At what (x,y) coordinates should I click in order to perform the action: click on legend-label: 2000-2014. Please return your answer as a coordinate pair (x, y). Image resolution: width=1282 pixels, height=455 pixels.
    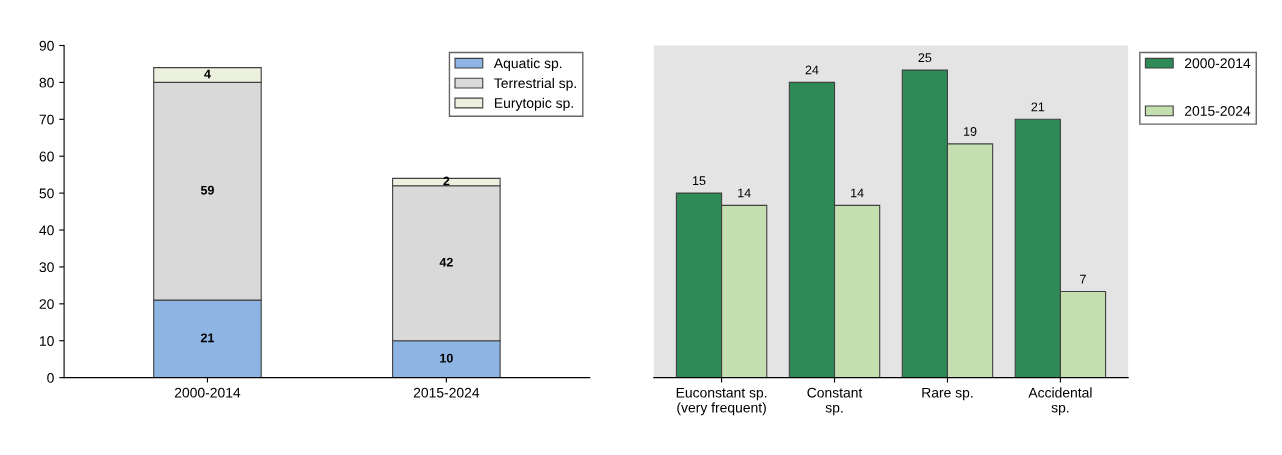
    Looking at the image, I should click on (1217, 63).